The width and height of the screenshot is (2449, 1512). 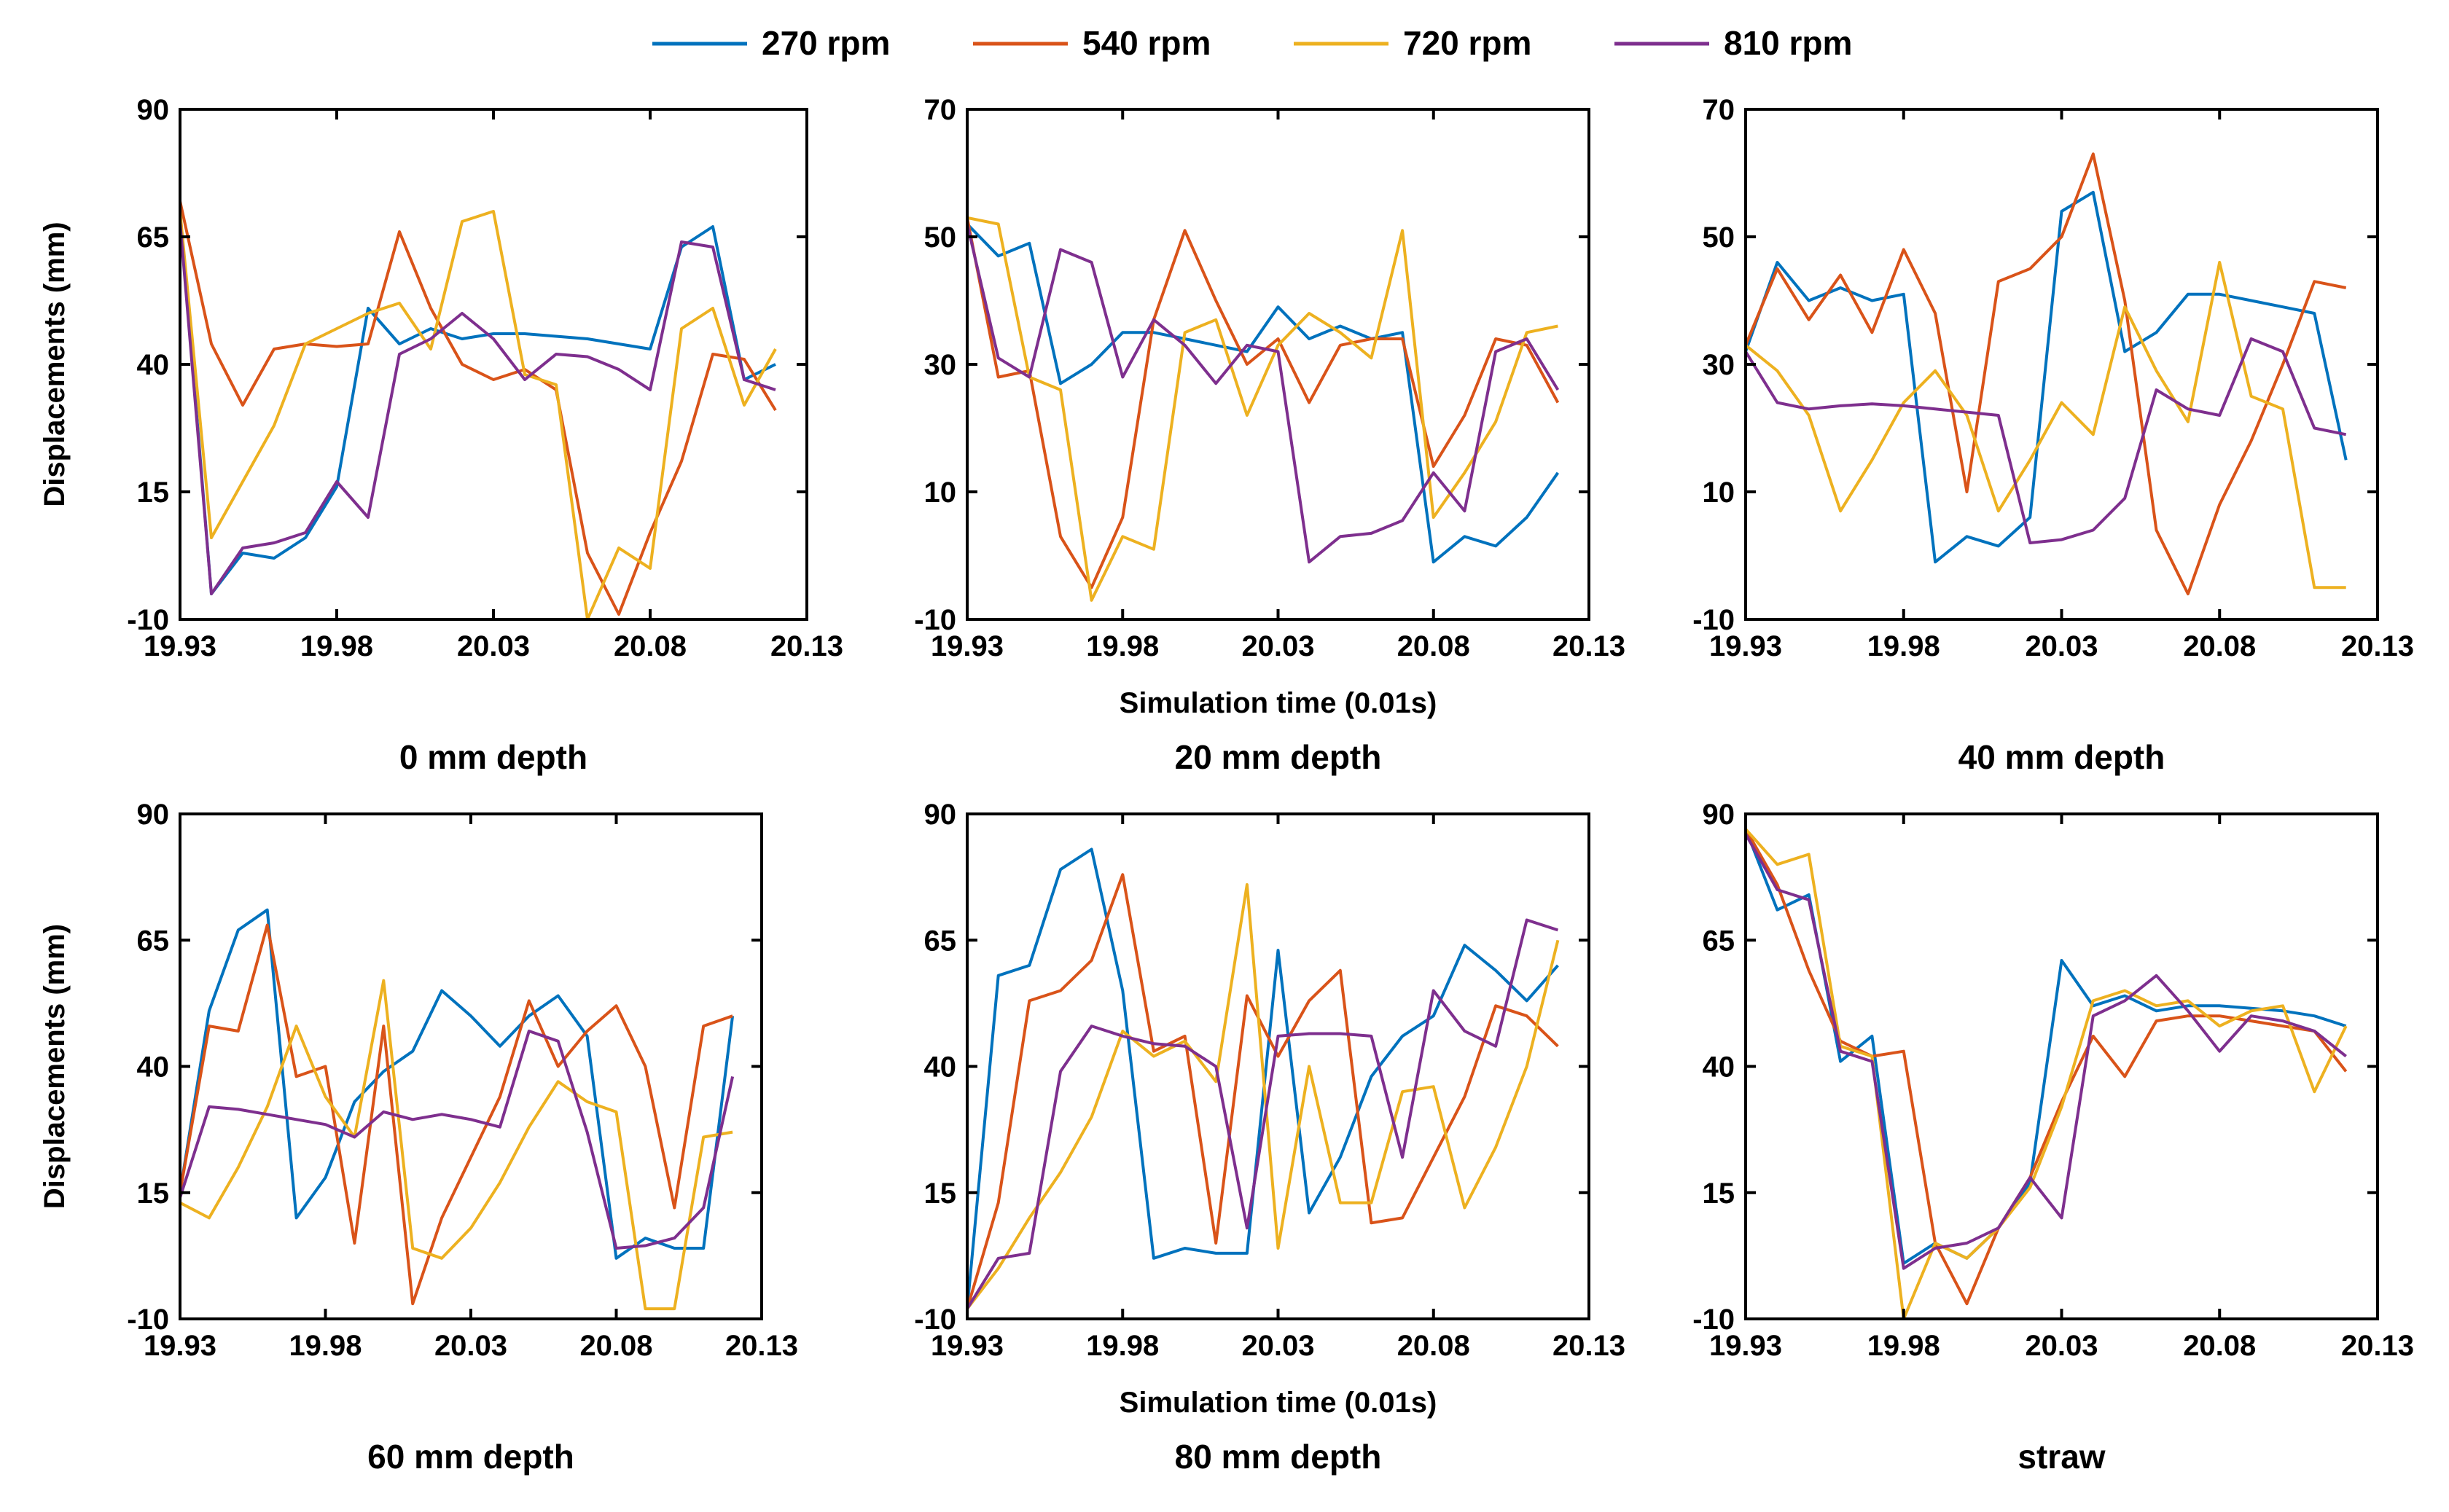 I want to click on panel-title: 80 mm depth, so click(x=1278, y=1457).